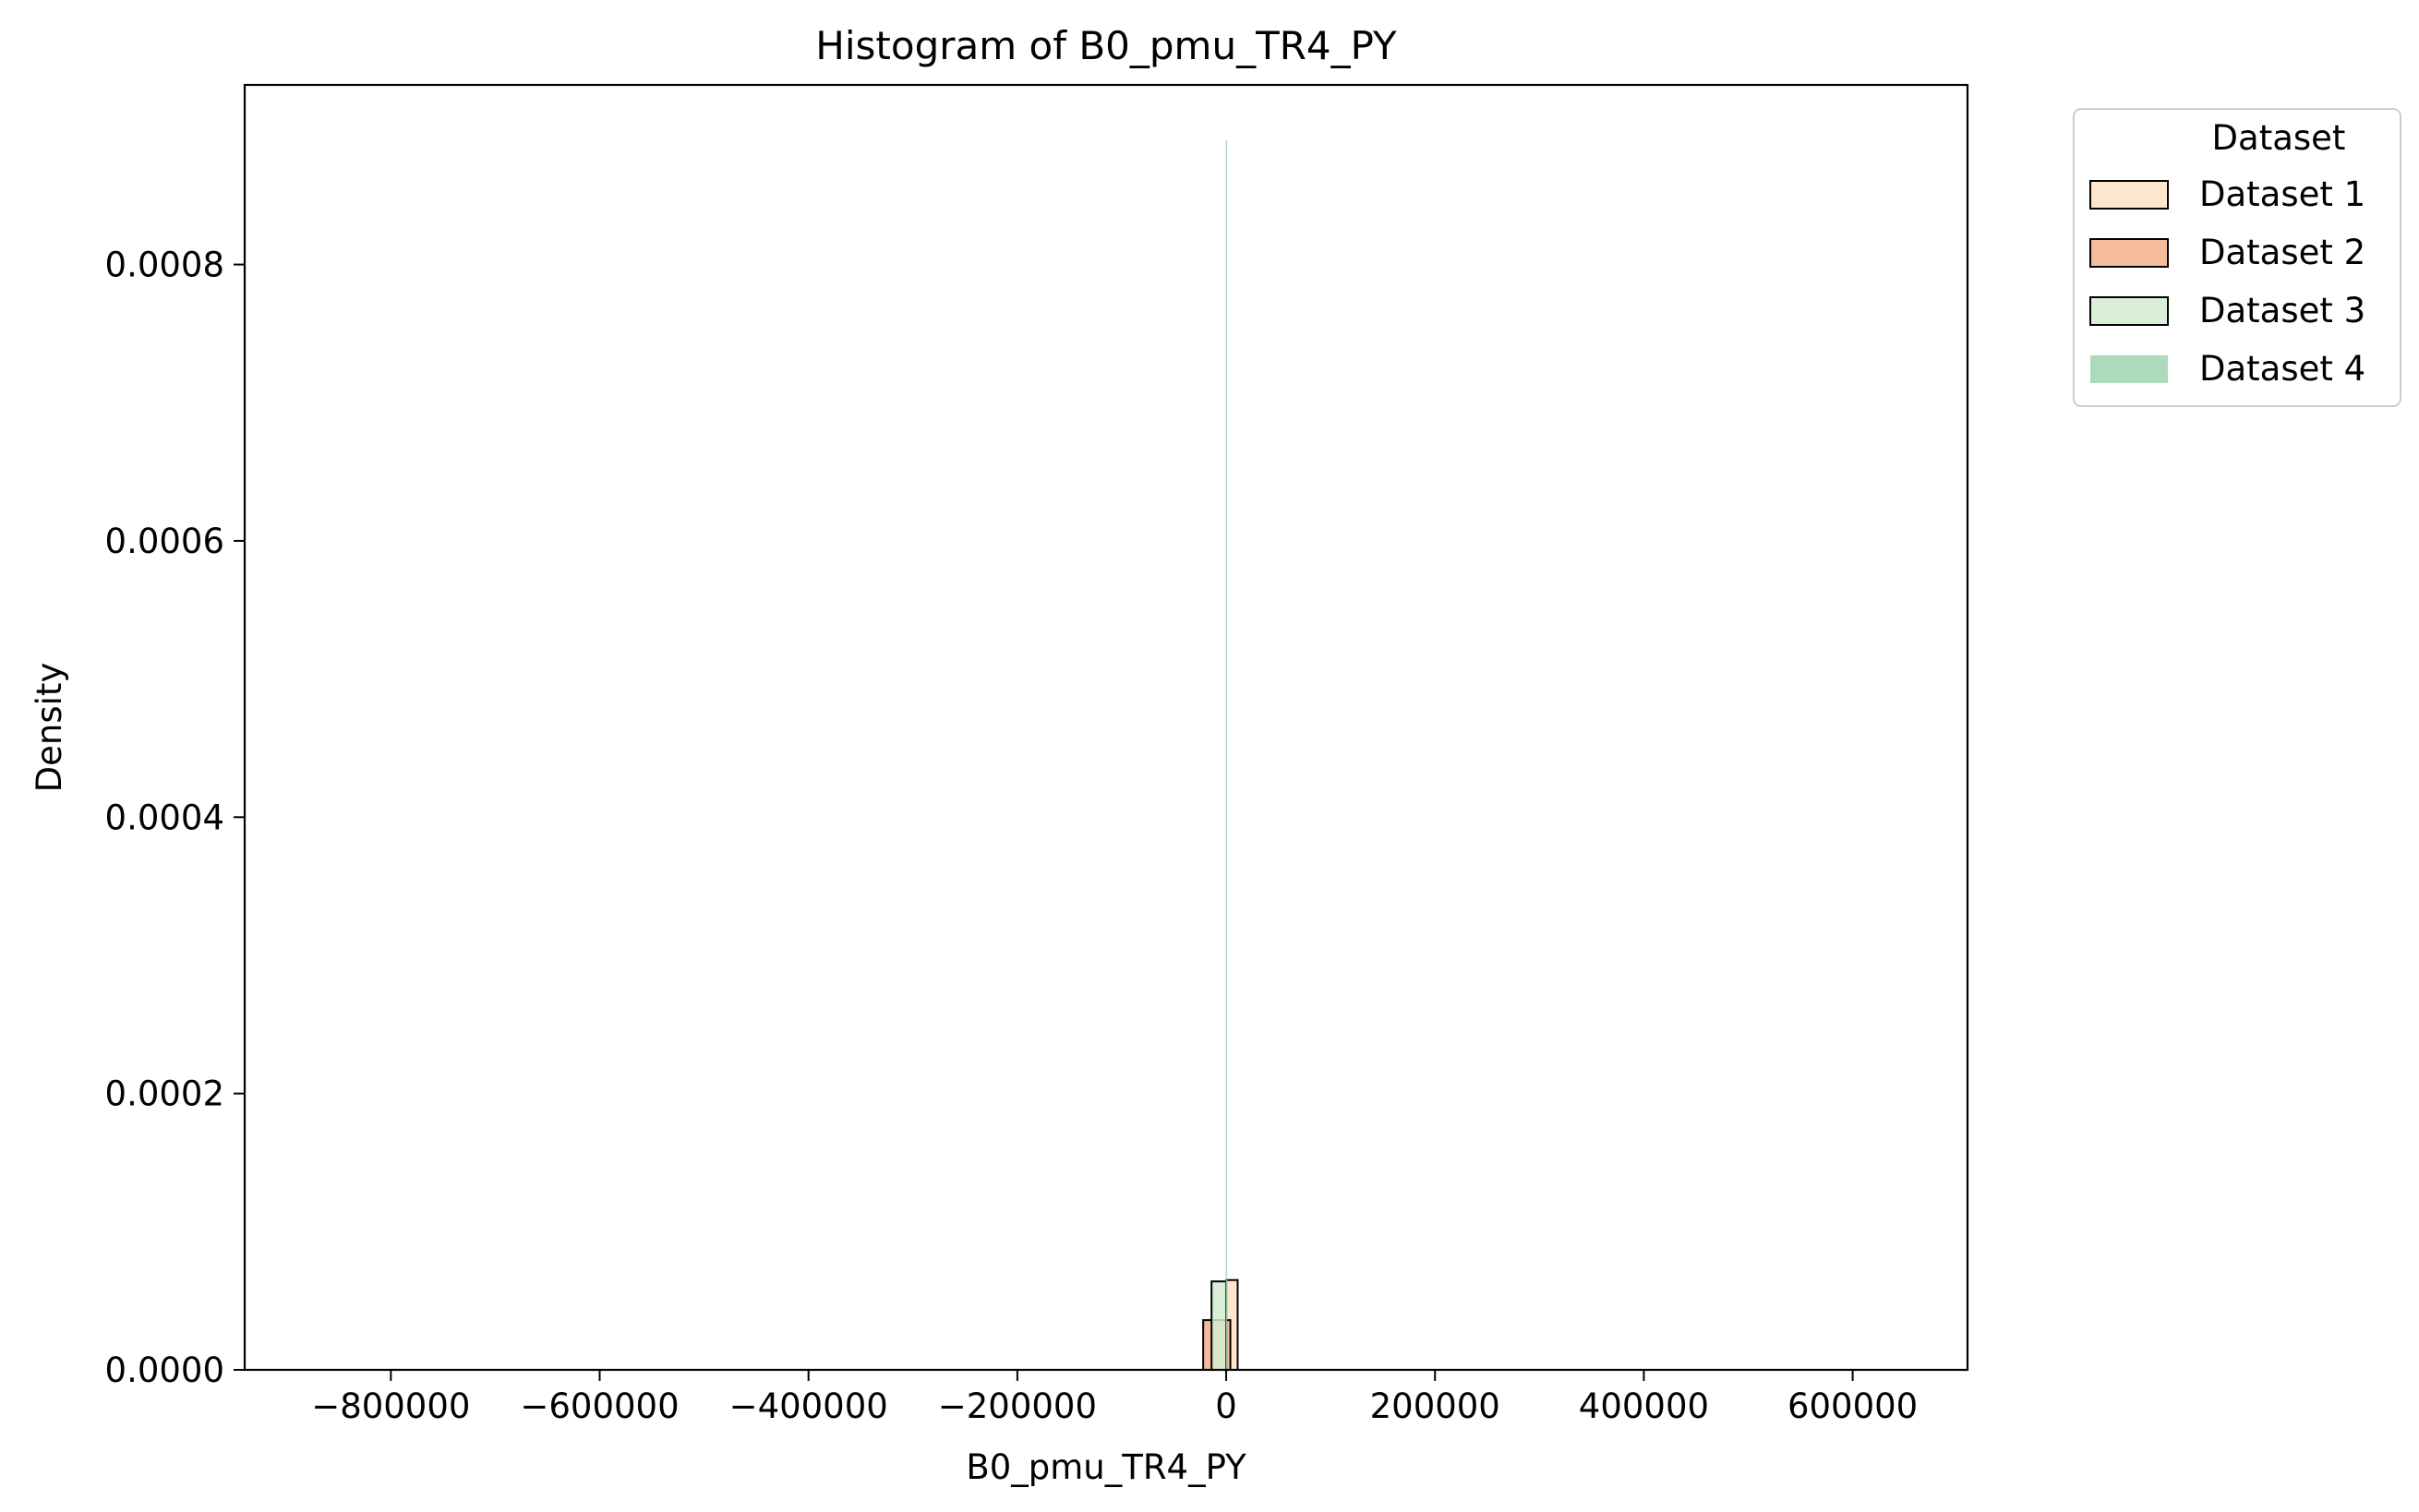  I want to click on y-tick-label: 0.0002, so click(164, 1094).